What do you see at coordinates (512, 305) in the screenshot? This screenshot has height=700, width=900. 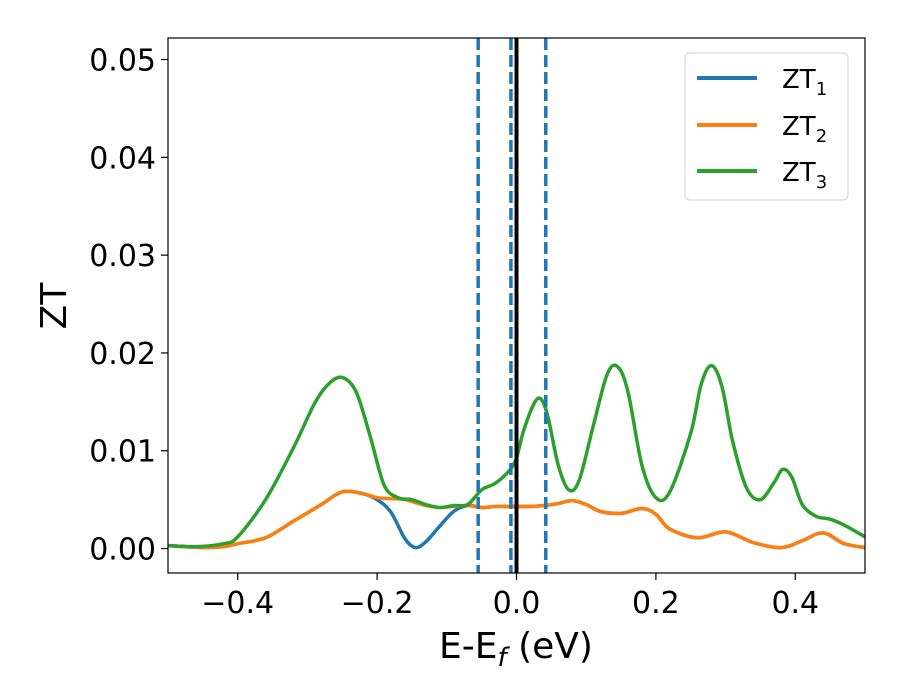 I see `reference-lines` at bounding box center [512, 305].